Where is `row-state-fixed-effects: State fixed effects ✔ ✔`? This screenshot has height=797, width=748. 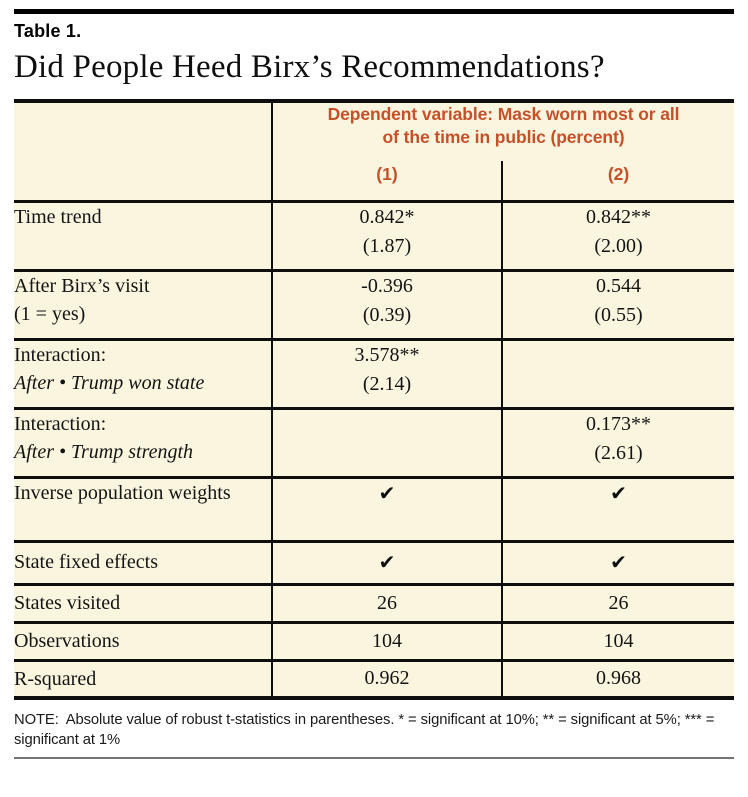 row-state-fixed-effects: State fixed effects ✔ ✔ is located at coordinates (374, 561).